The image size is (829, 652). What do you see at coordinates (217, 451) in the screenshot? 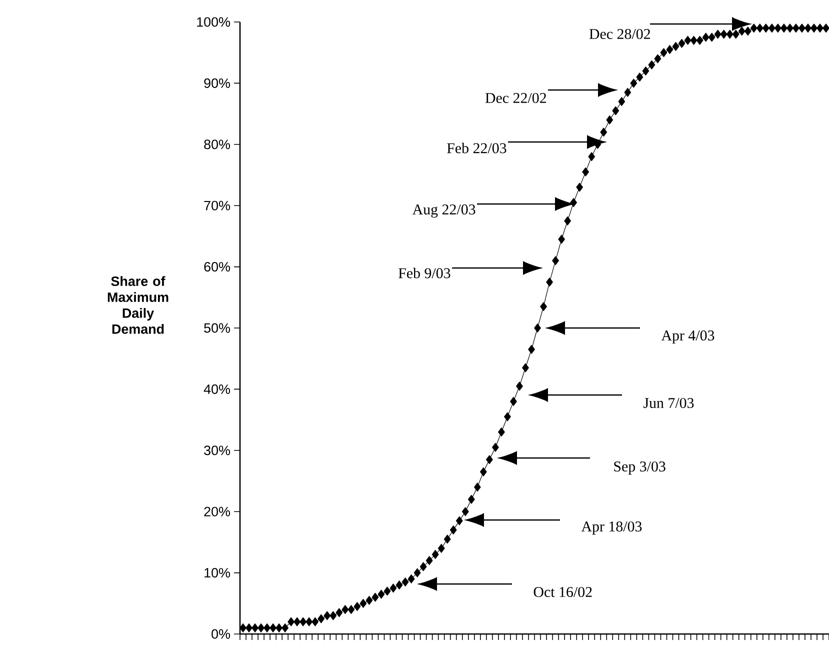
I see `y-tick-label: 30%` at bounding box center [217, 451].